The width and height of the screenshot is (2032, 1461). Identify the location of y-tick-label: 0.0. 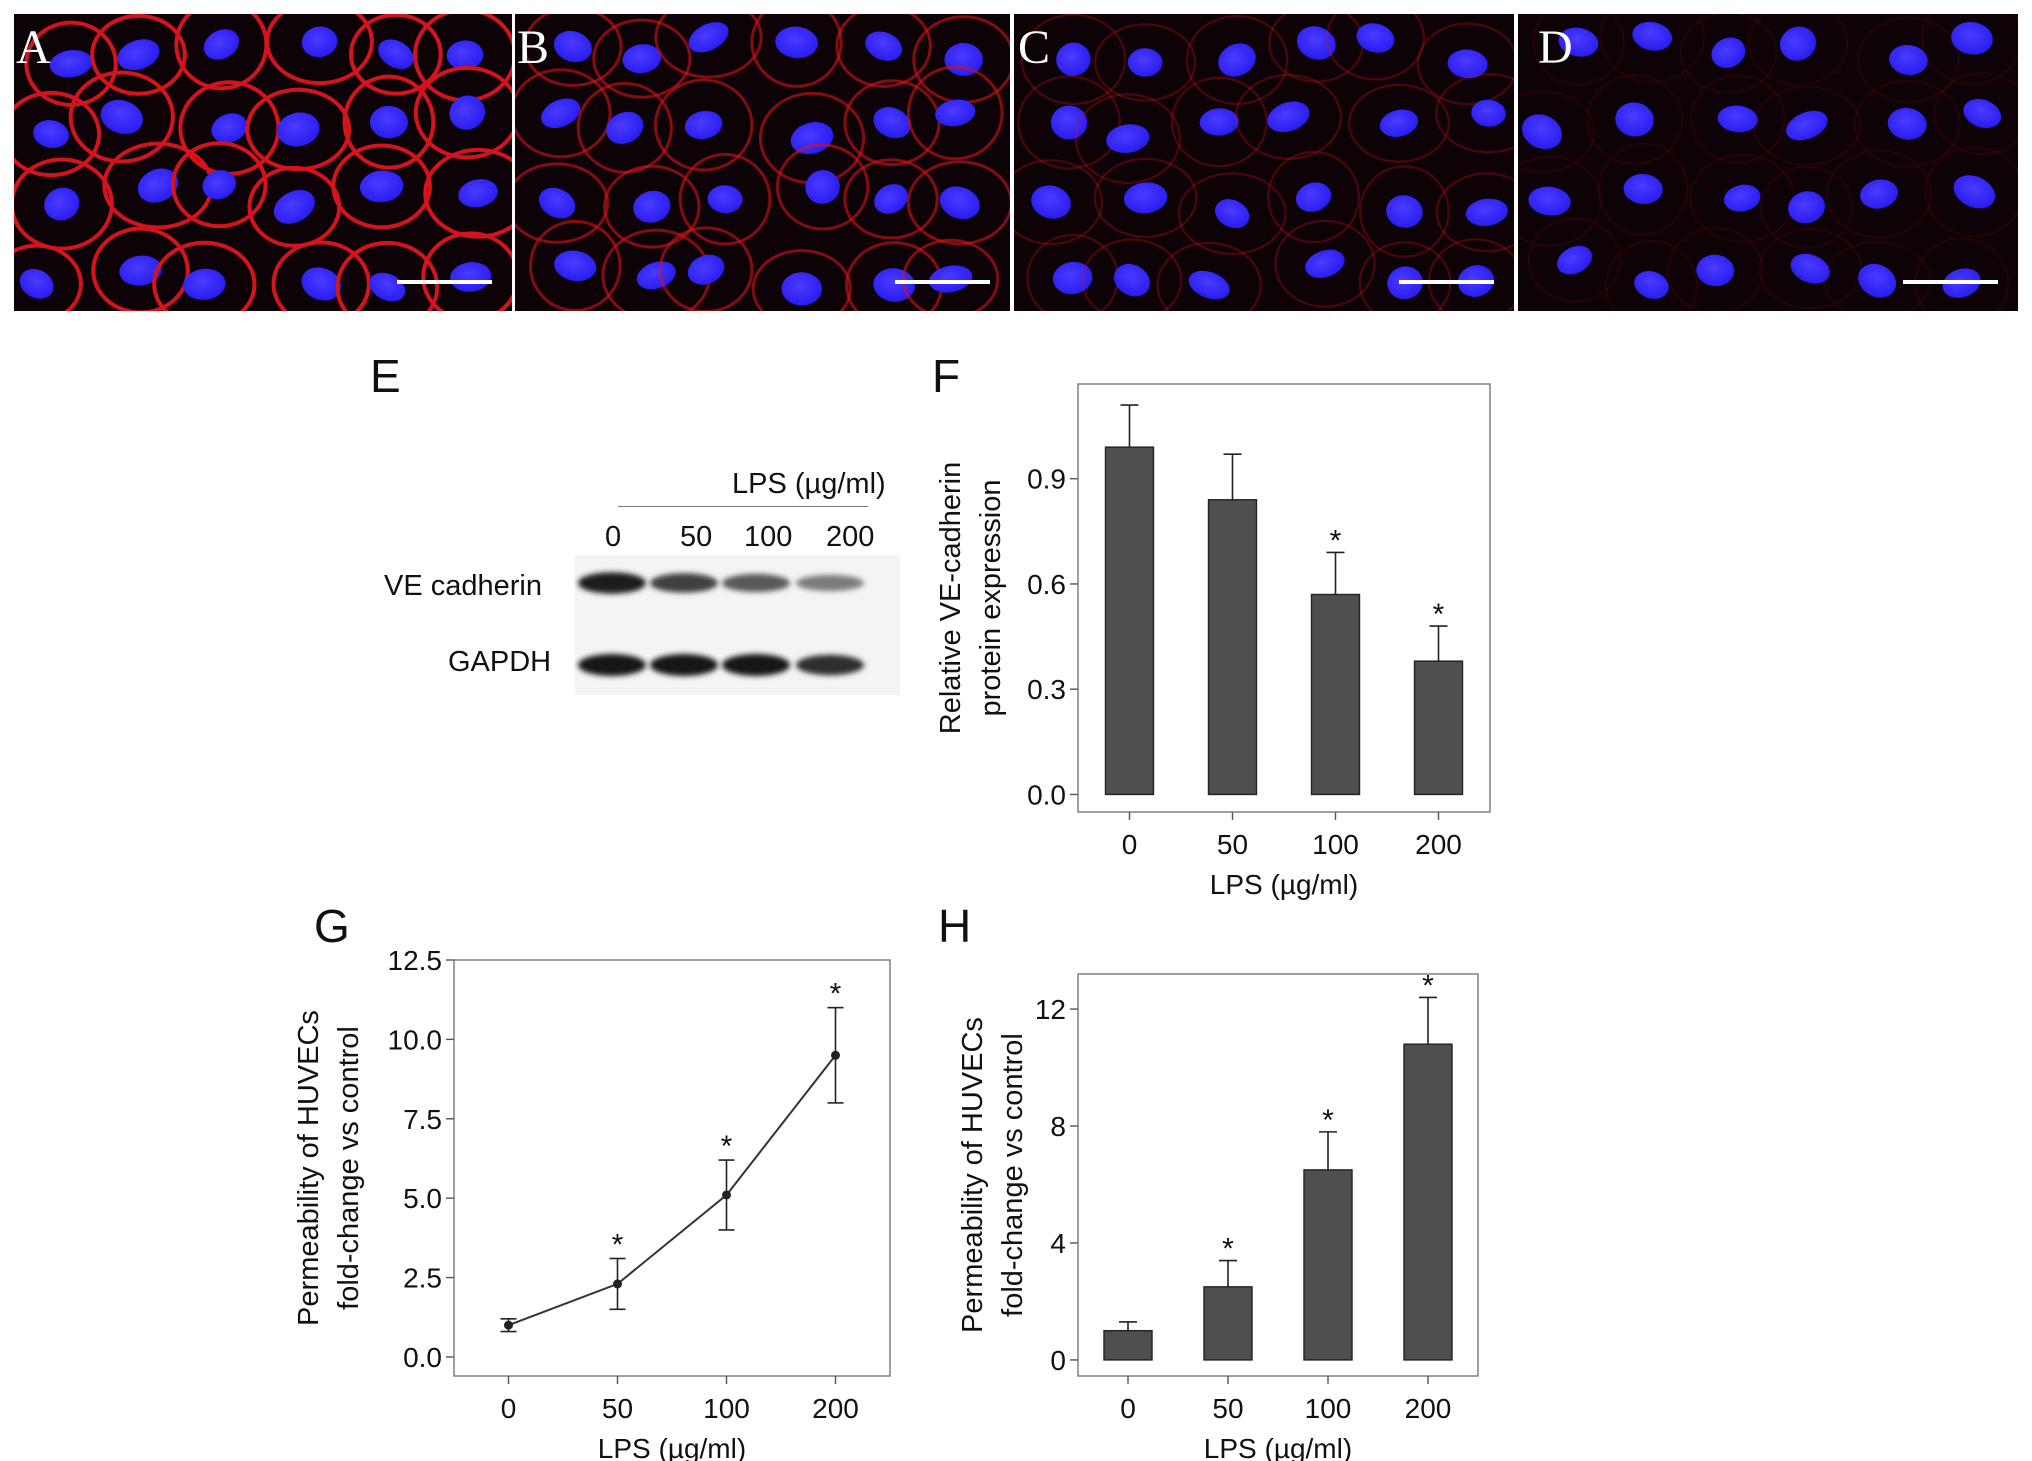
(1046, 794).